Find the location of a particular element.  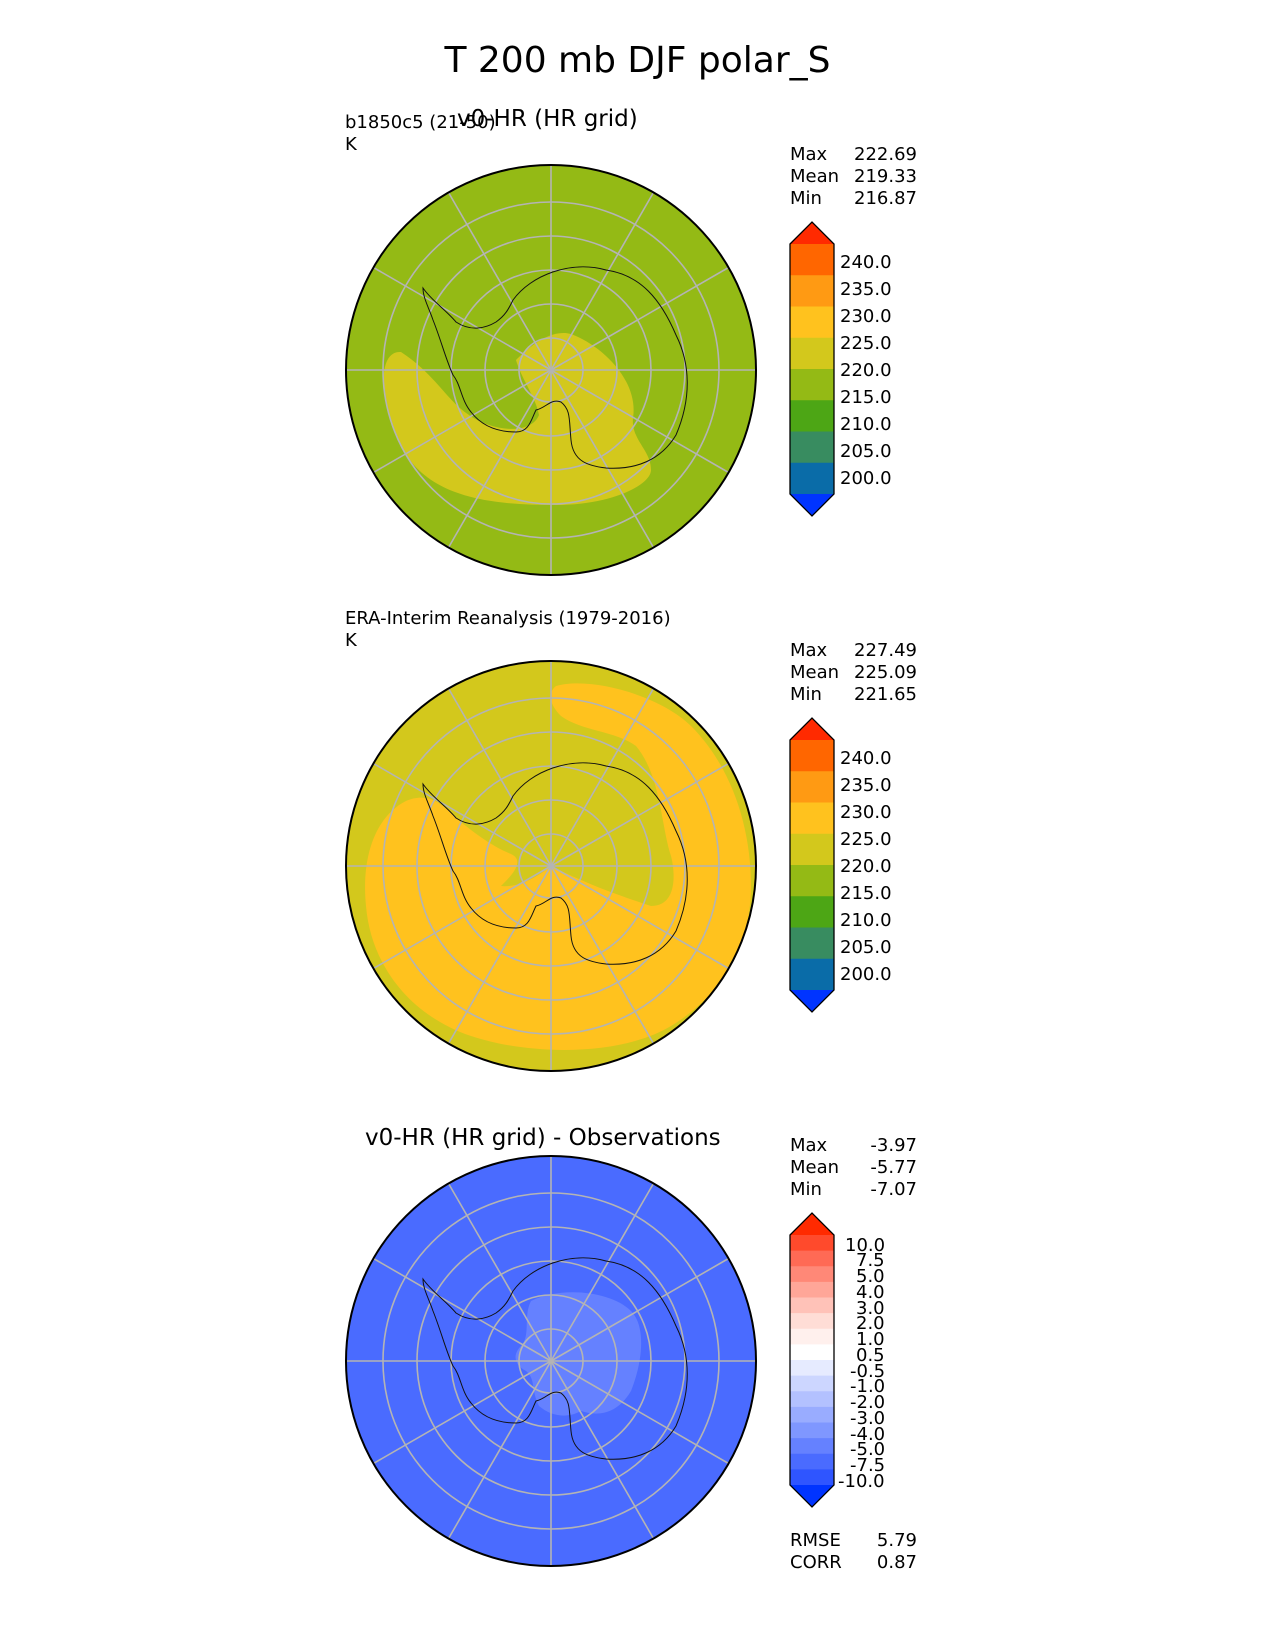

panel3-cbar-label: -7.5 is located at coordinates (868, 1465).